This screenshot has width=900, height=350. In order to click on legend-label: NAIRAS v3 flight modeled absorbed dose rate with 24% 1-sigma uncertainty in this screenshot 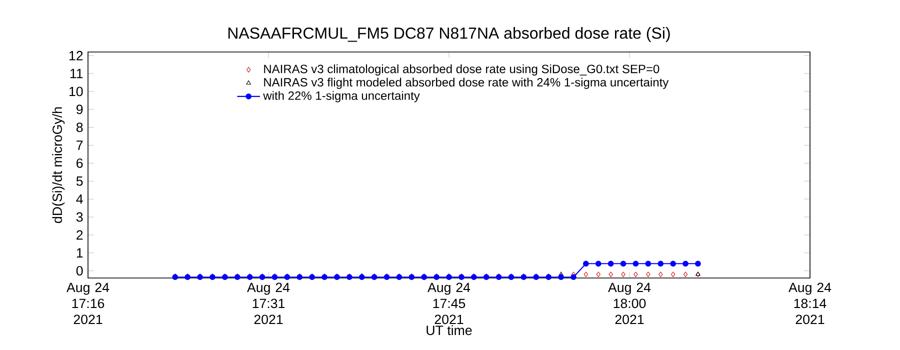, I will do `click(466, 83)`.